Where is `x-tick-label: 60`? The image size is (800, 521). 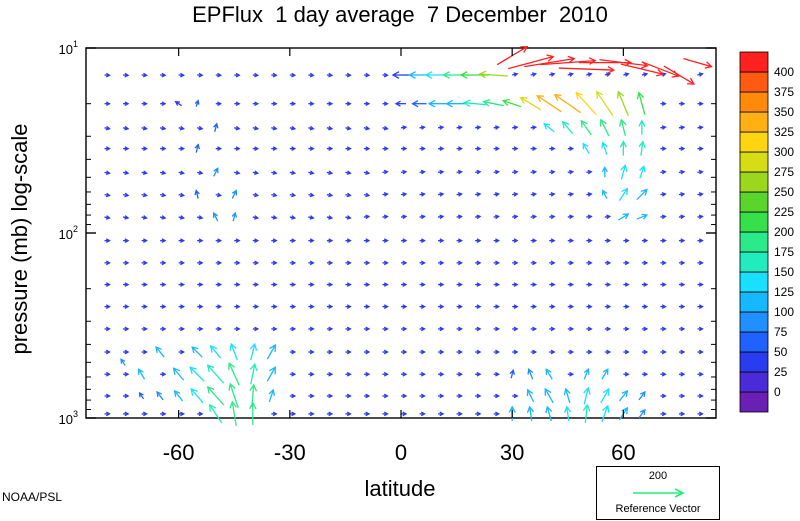
x-tick-label: 60 is located at coordinates (623, 452).